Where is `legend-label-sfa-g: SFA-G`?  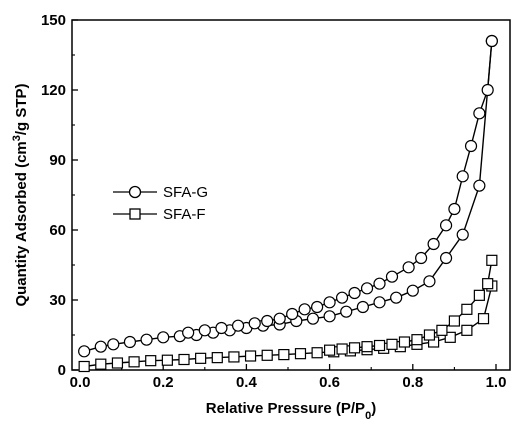
legend-label-sfa-g: SFA-G is located at coordinates (185, 192).